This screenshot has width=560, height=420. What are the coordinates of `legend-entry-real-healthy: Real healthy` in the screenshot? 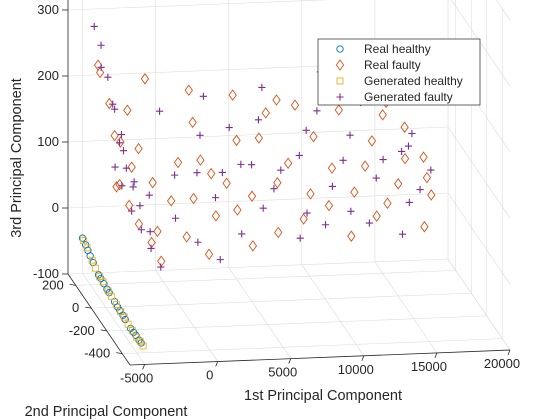 It's located at (397, 49).